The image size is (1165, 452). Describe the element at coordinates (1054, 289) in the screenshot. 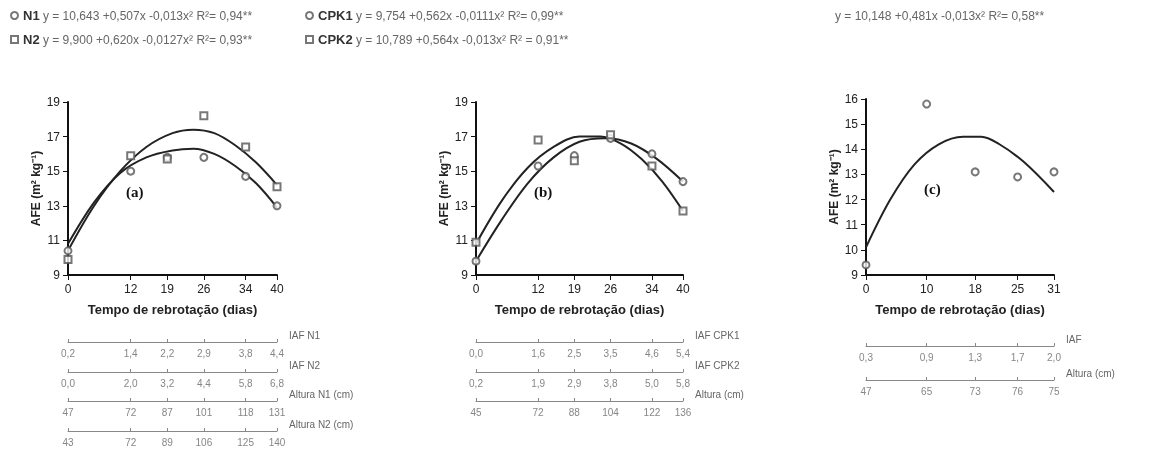

I see `x-tick-label: 31` at that location.